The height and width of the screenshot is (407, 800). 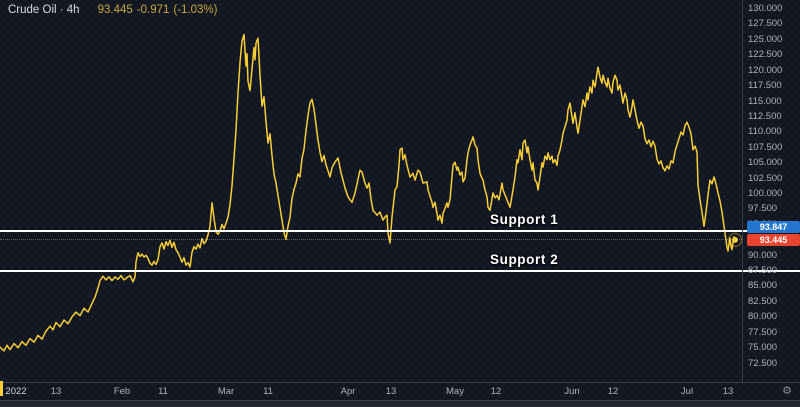 I want to click on time-axis: 2022 13 Feb 11 Mar 11 Apr 13 May 12 Jun 12 Jul 13, so click(x=371, y=391).